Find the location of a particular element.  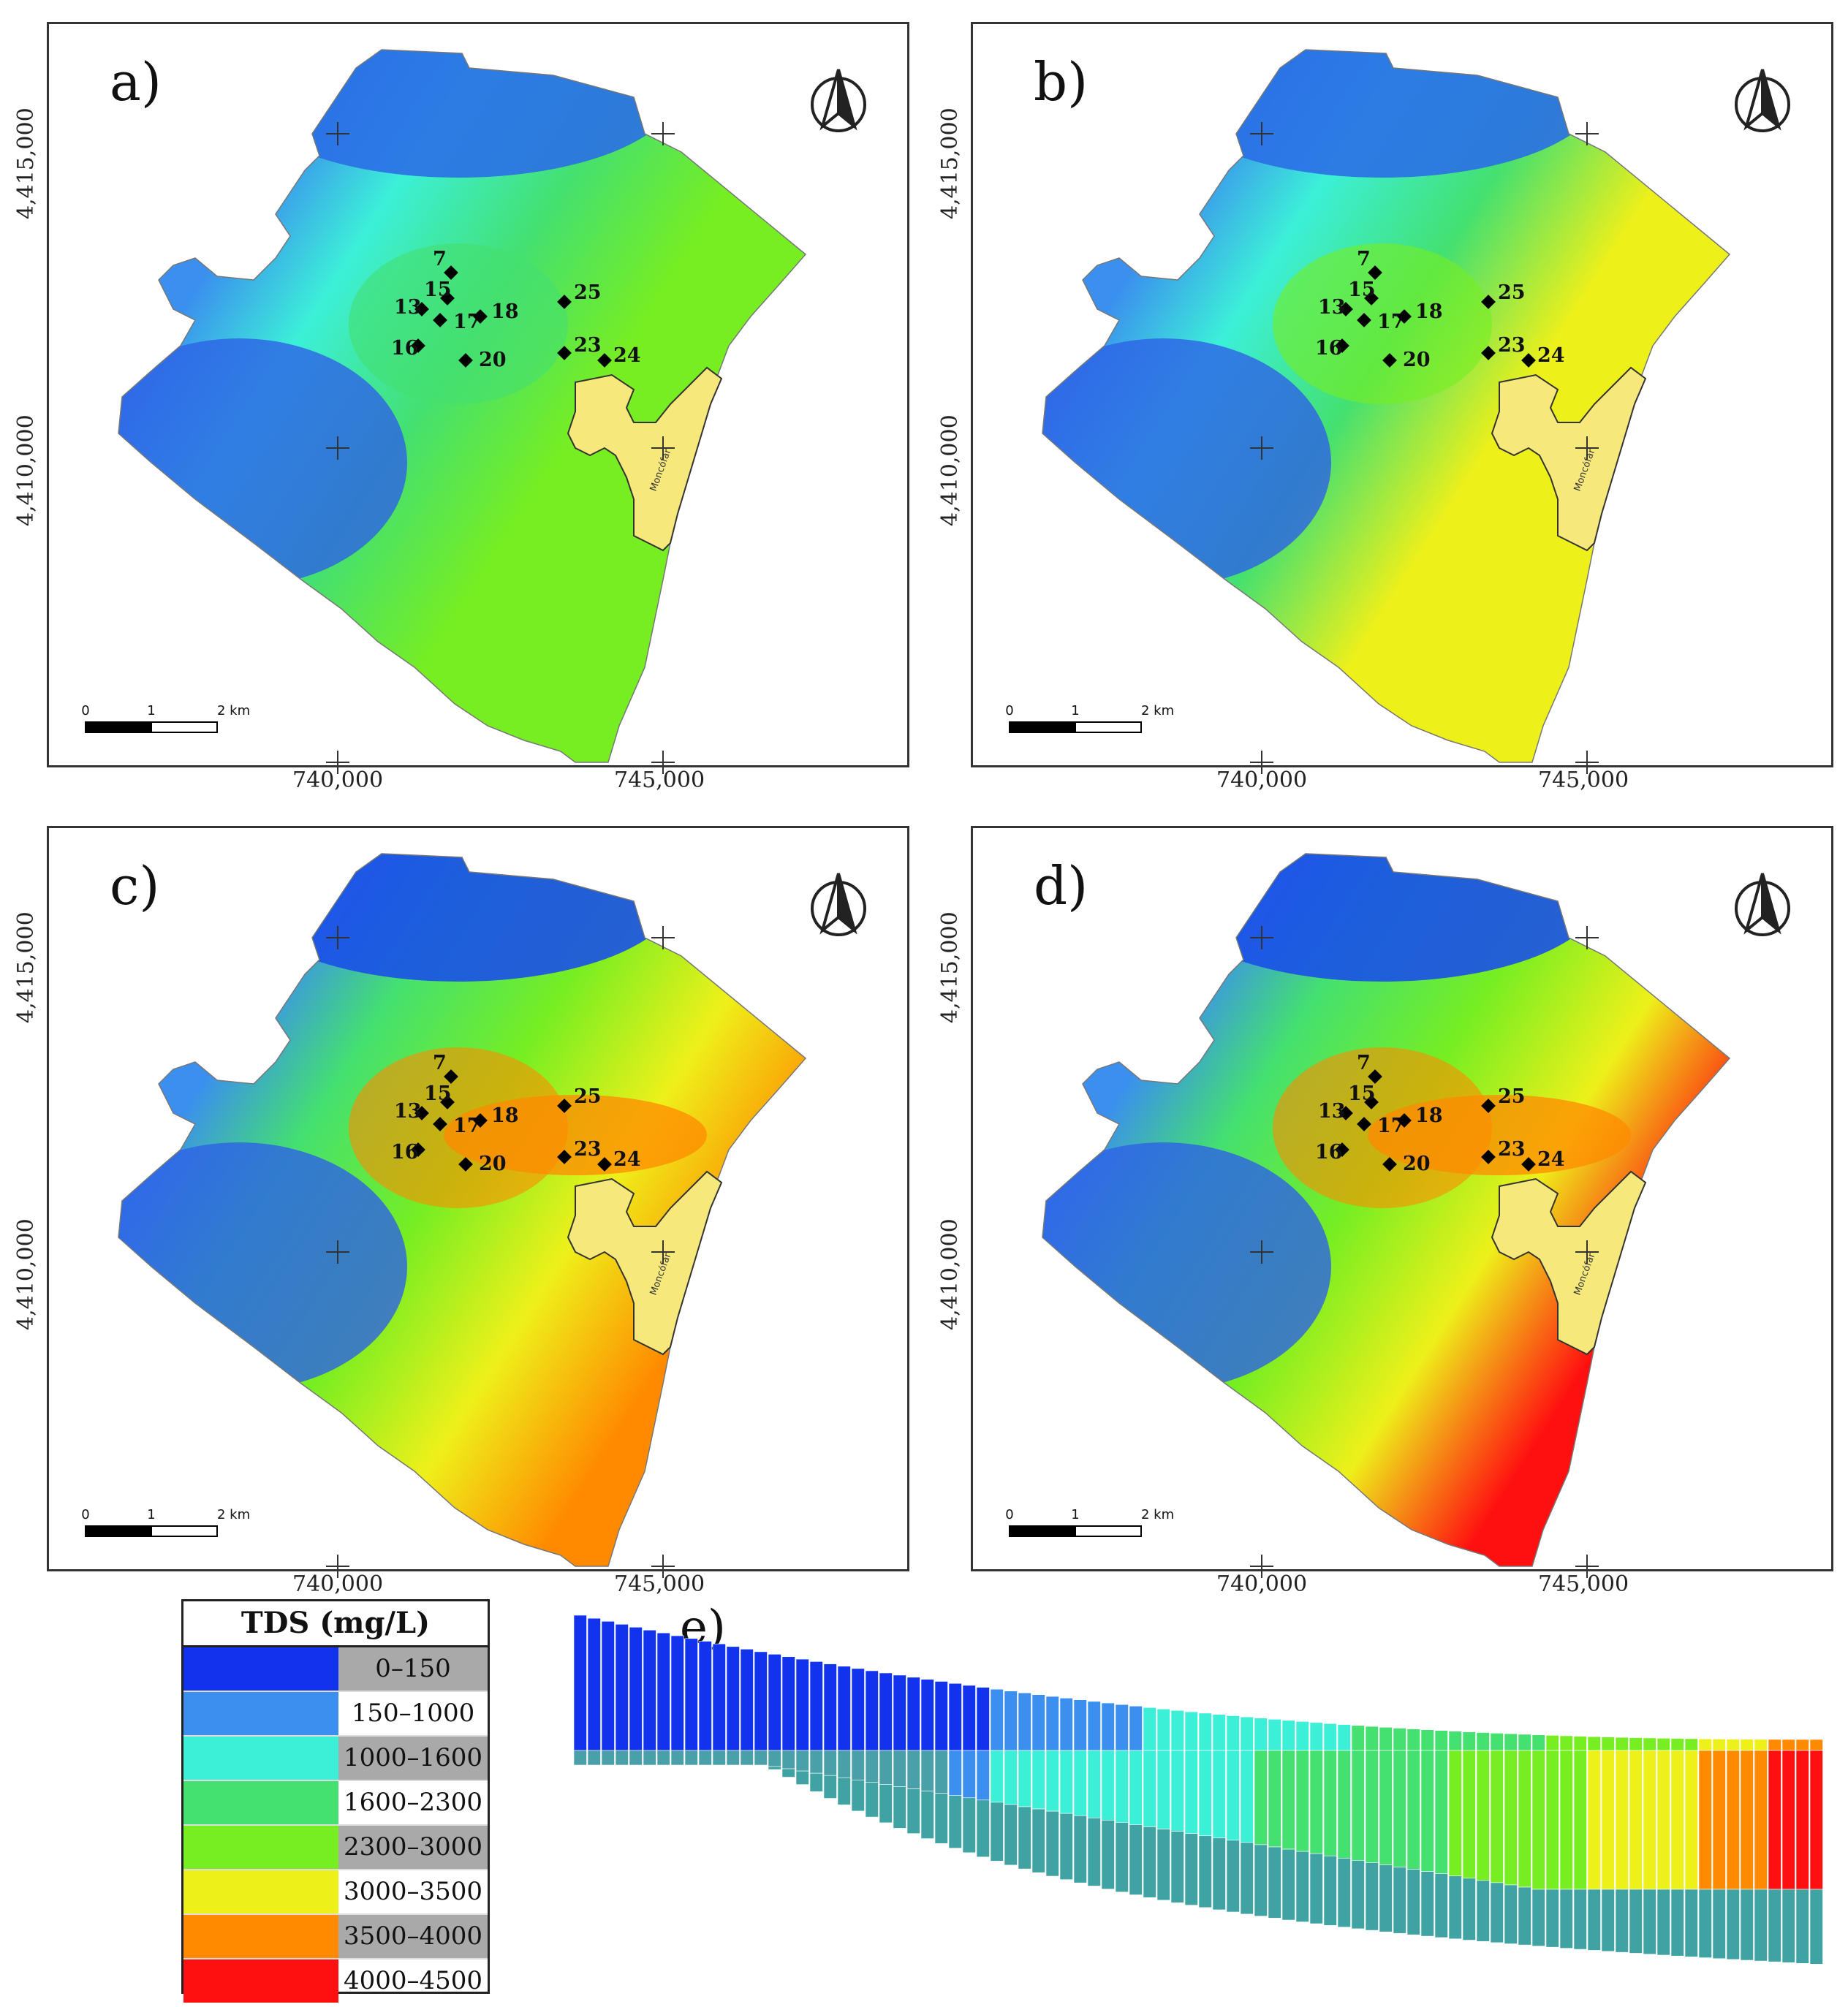

salinity-plume is located at coordinates (1382, 323).